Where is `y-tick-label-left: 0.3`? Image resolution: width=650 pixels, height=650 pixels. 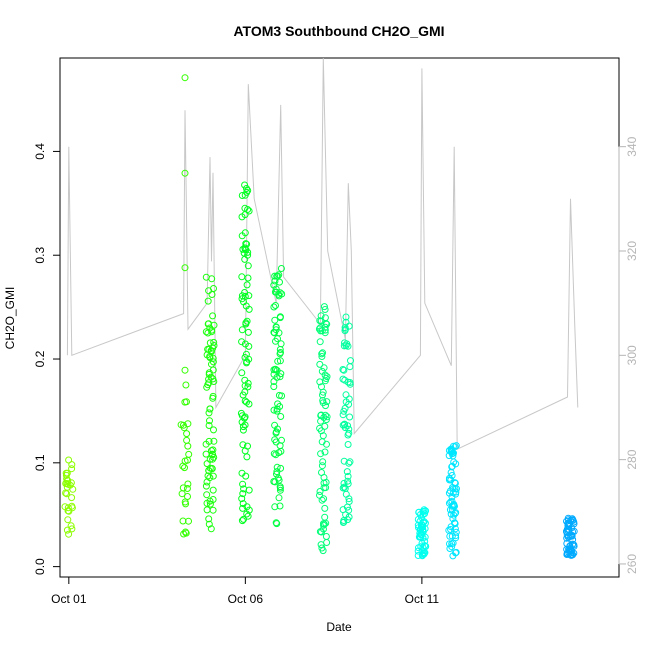 y-tick-label-left: 0.3 is located at coordinates (40, 255).